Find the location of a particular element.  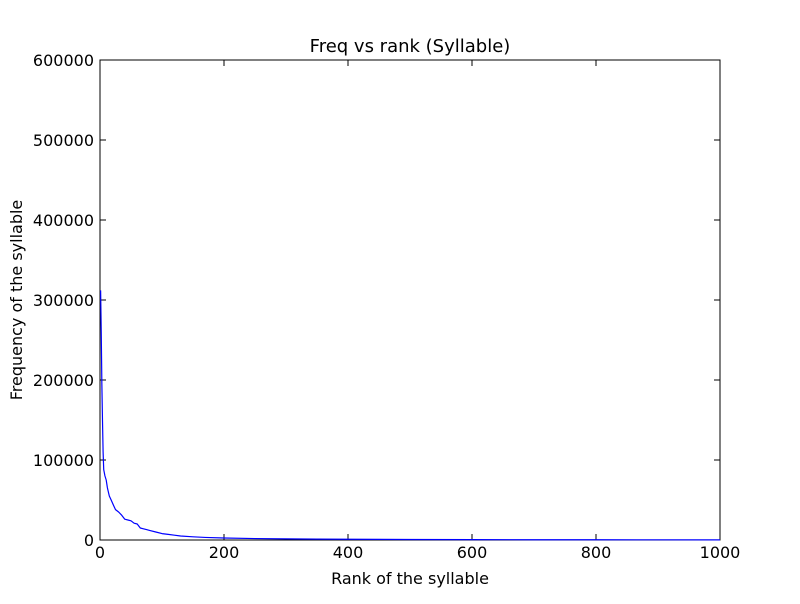

x-tick-label: 600 is located at coordinates (472, 552).